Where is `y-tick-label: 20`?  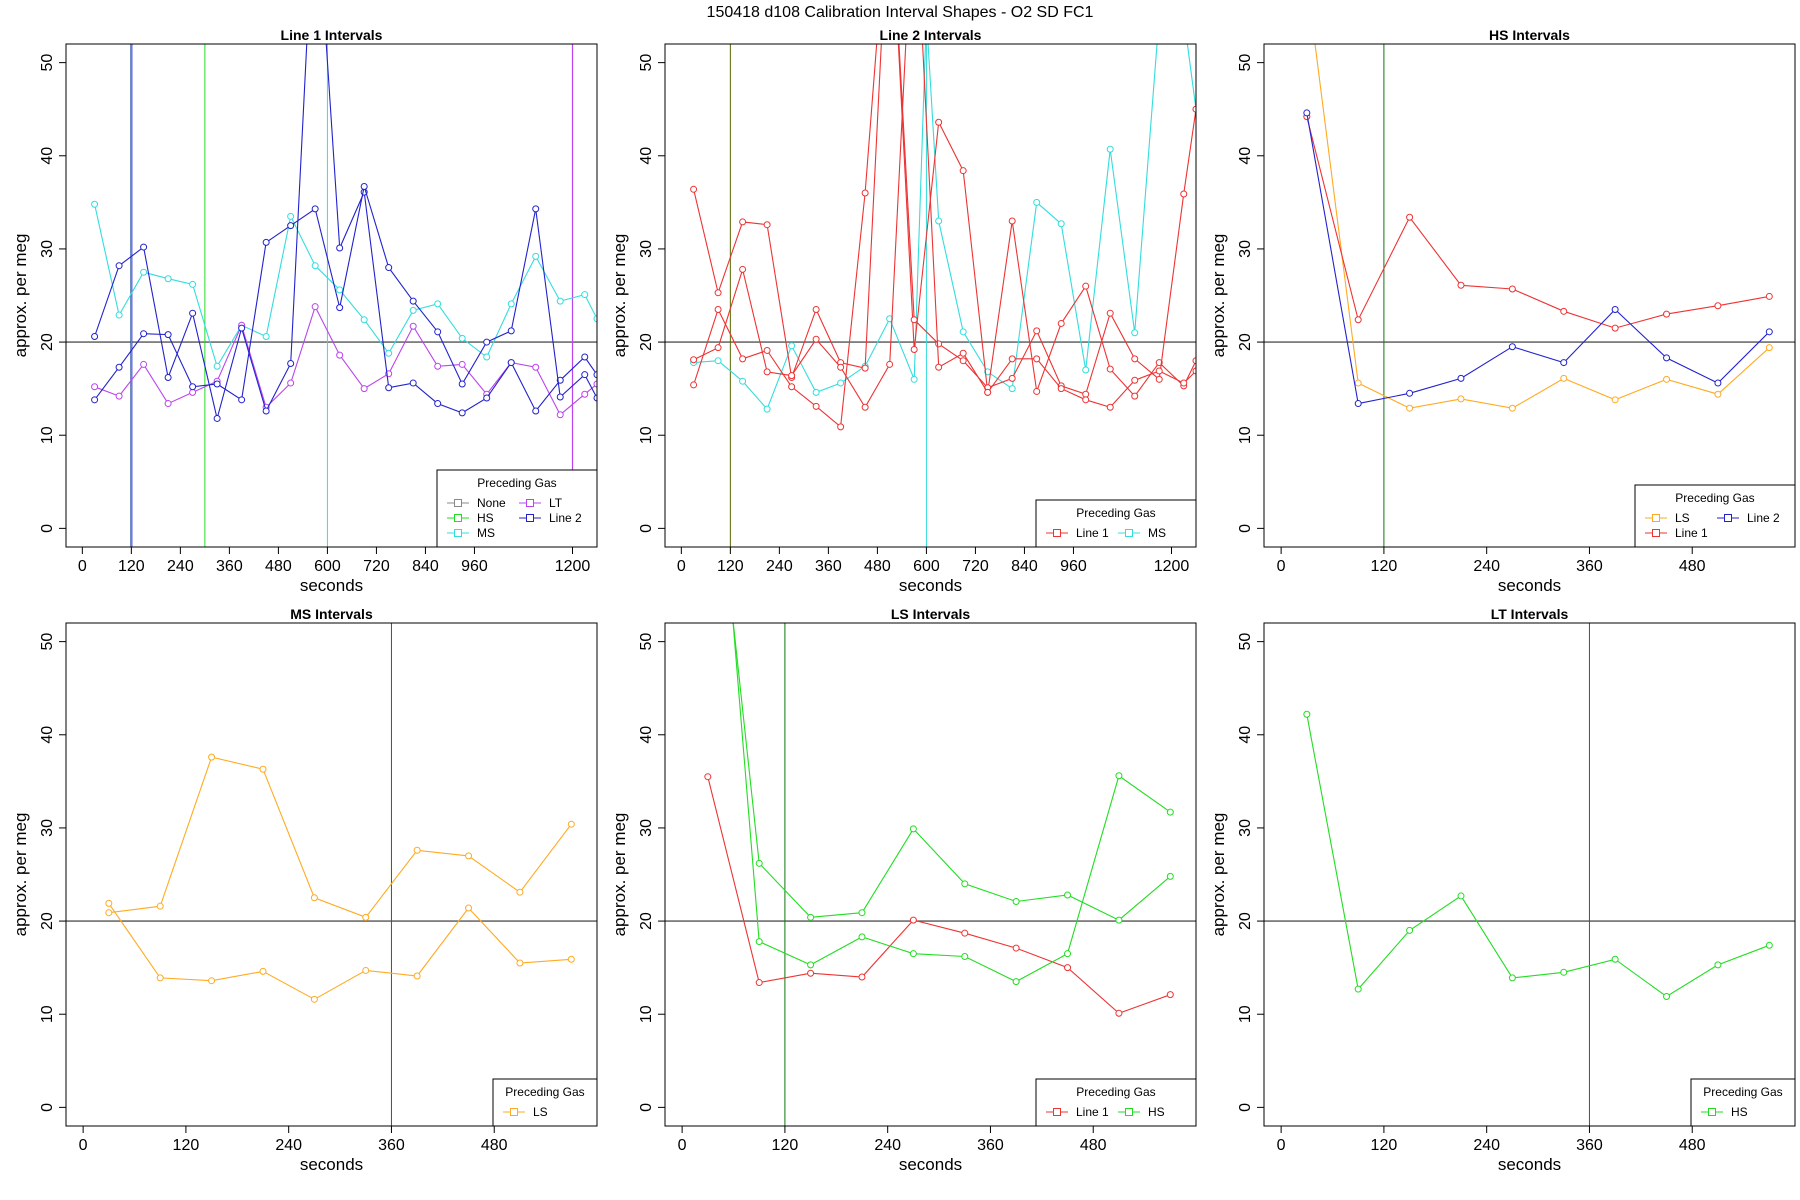 y-tick-label: 20 is located at coordinates (1245, 921).